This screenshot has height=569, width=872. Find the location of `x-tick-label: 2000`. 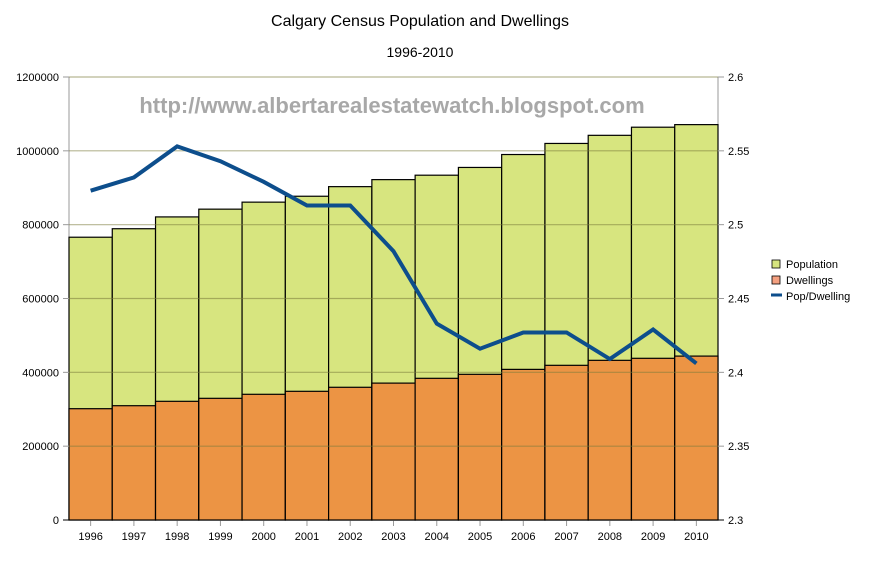

x-tick-label: 2000 is located at coordinates (263, 537).